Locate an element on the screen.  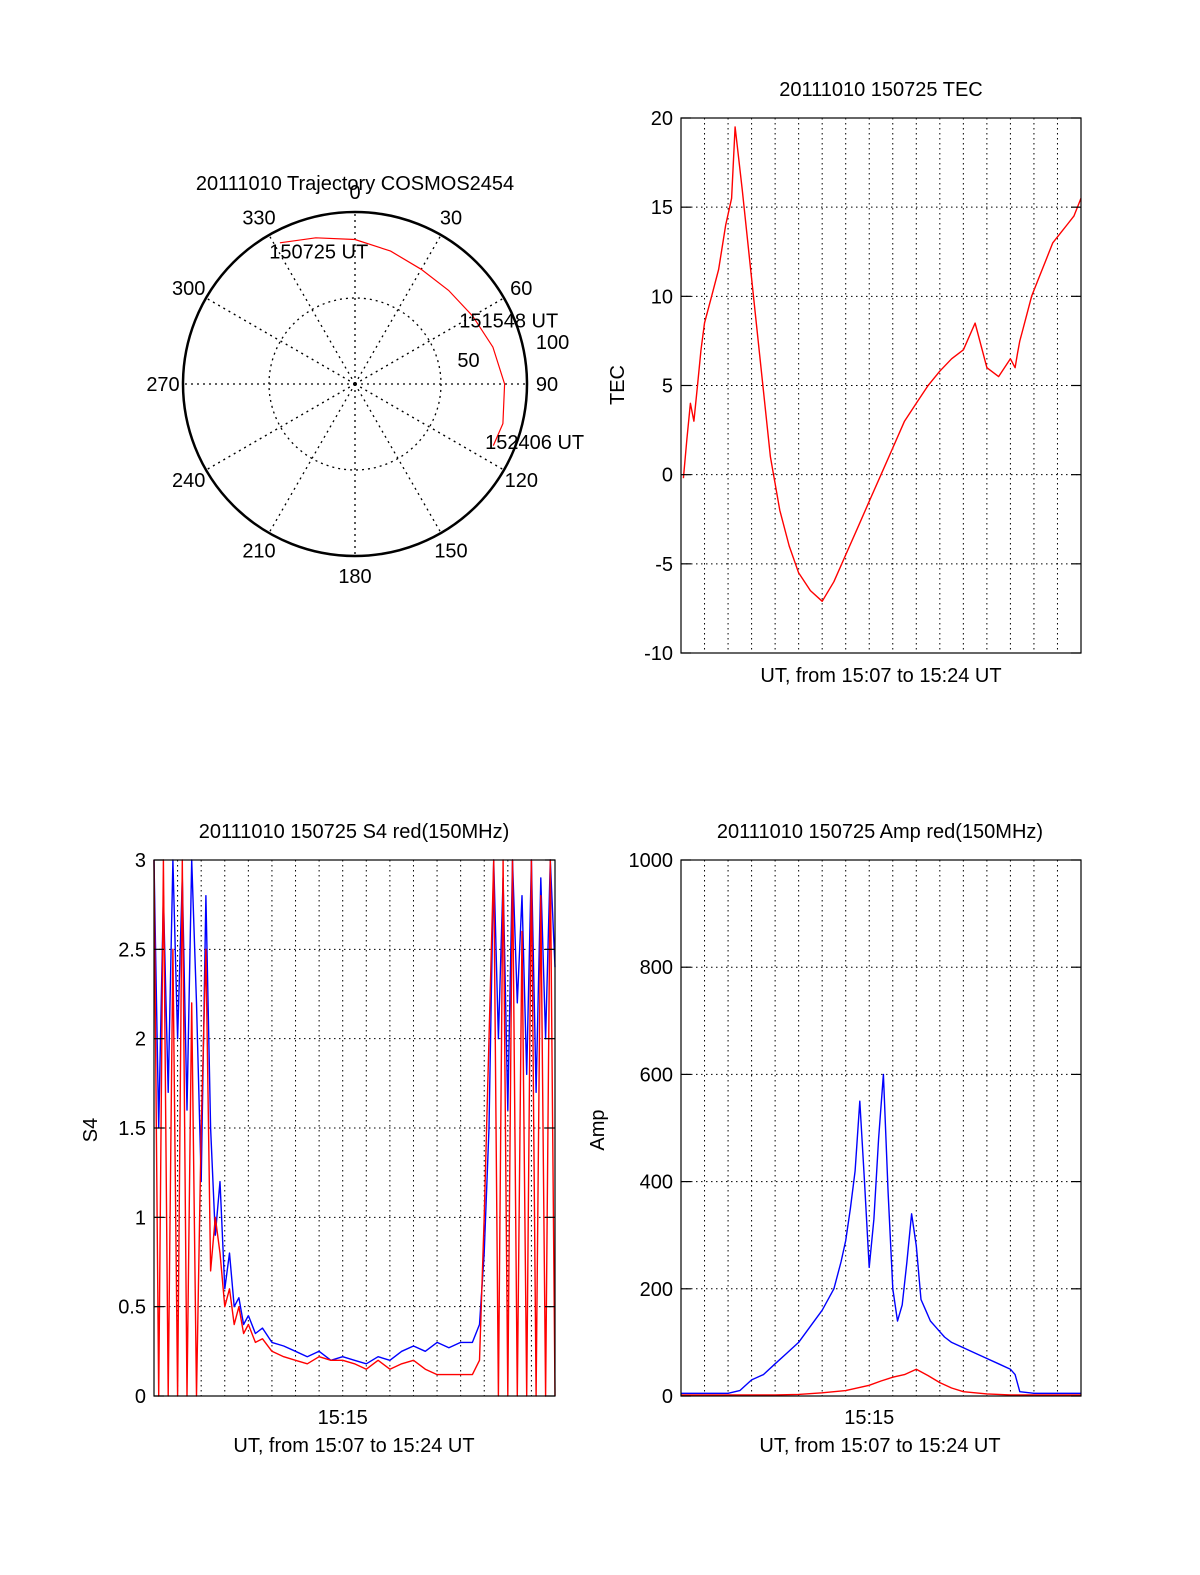
polar-outer-circle is located at coordinates (355, 384).